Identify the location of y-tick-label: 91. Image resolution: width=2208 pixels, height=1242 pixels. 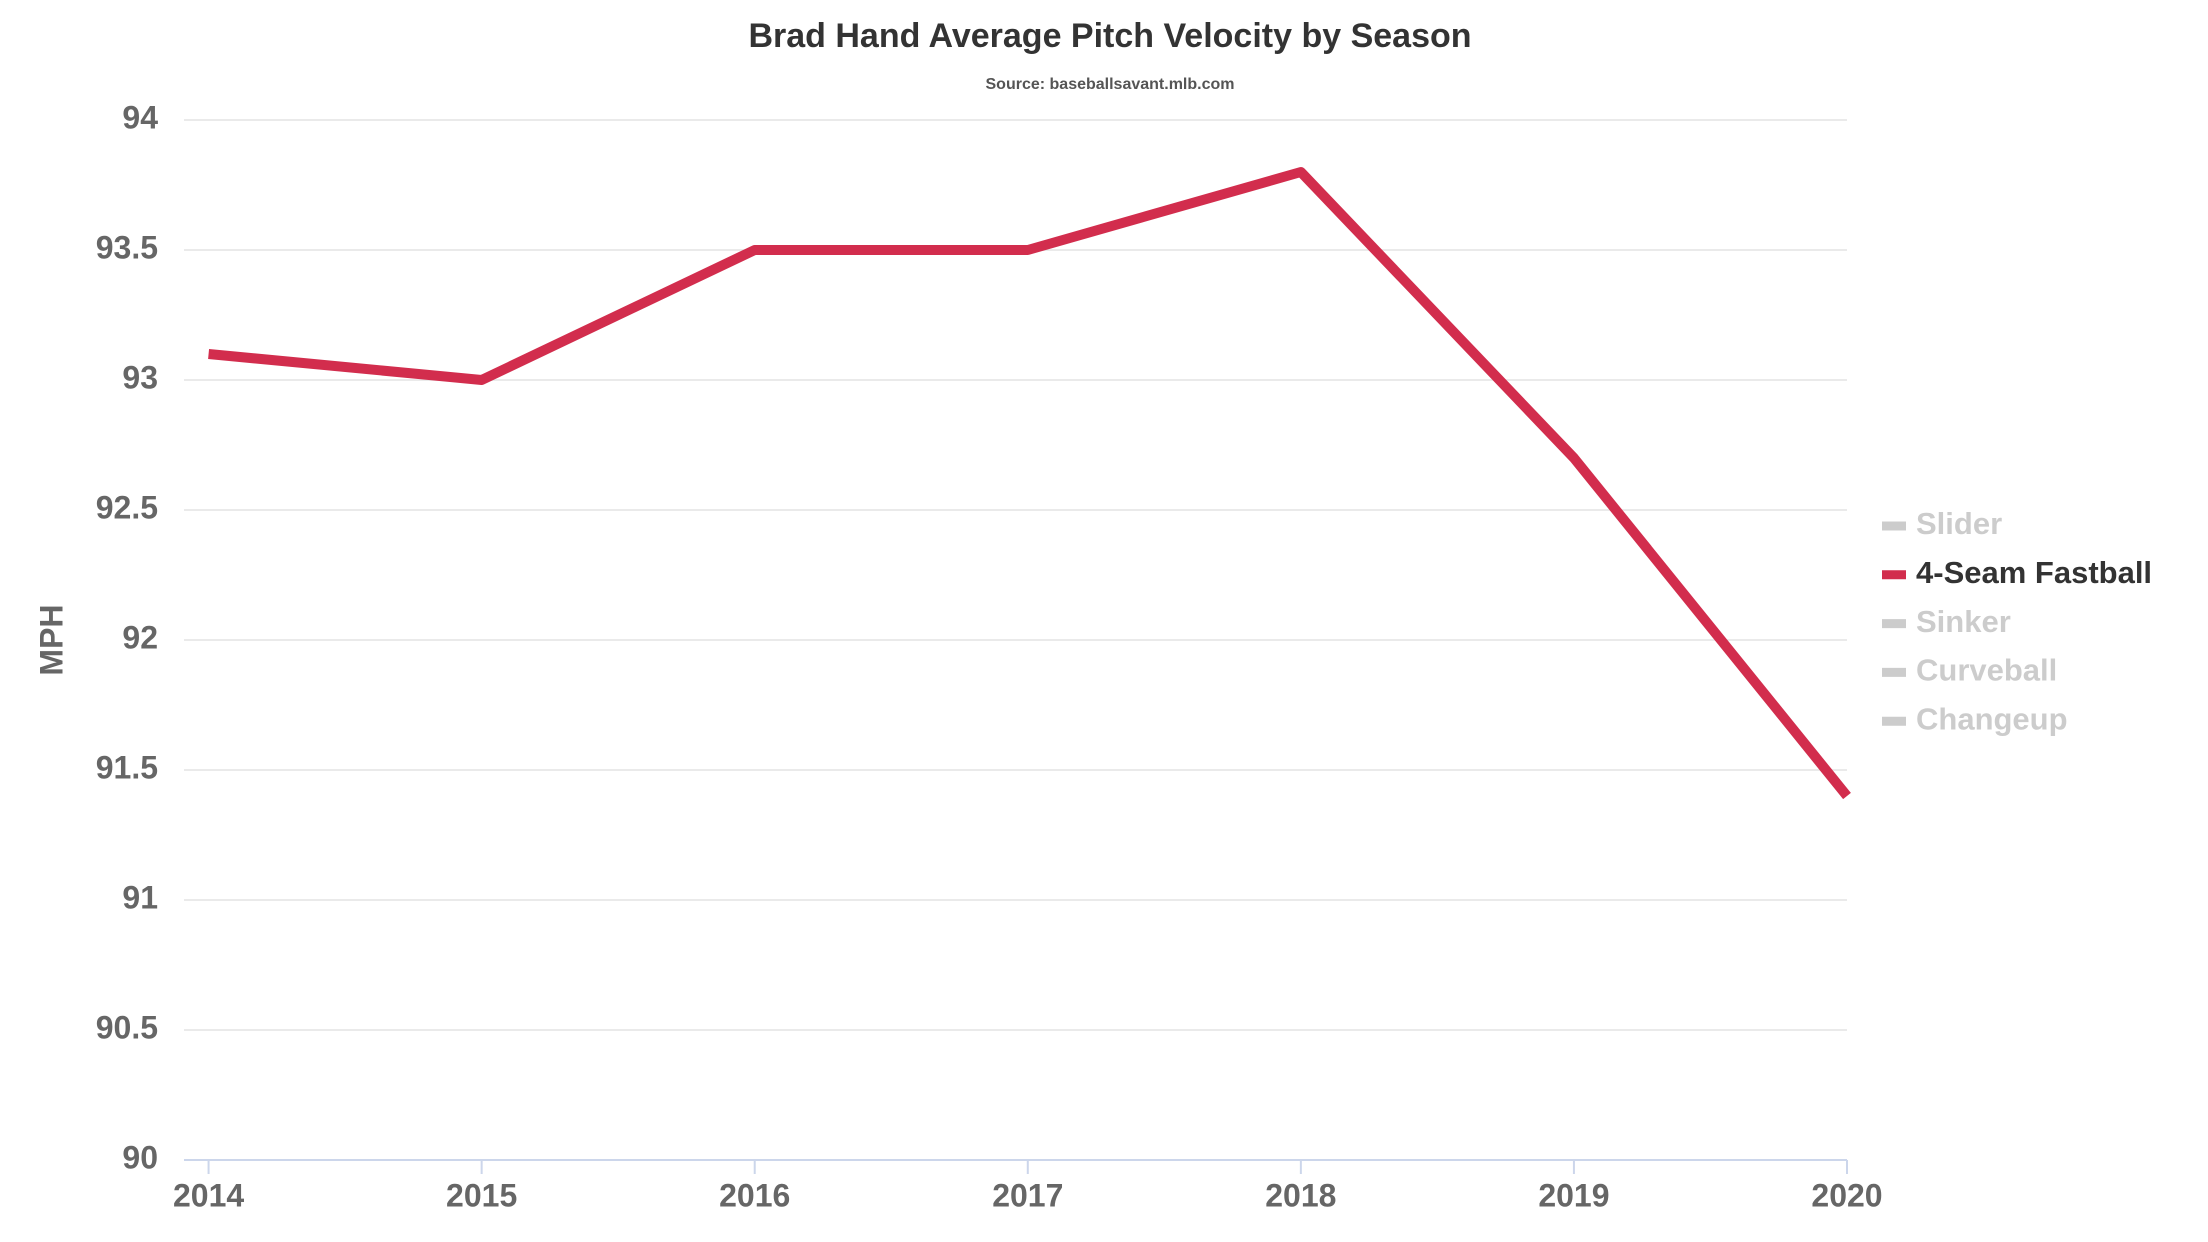
(140, 897).